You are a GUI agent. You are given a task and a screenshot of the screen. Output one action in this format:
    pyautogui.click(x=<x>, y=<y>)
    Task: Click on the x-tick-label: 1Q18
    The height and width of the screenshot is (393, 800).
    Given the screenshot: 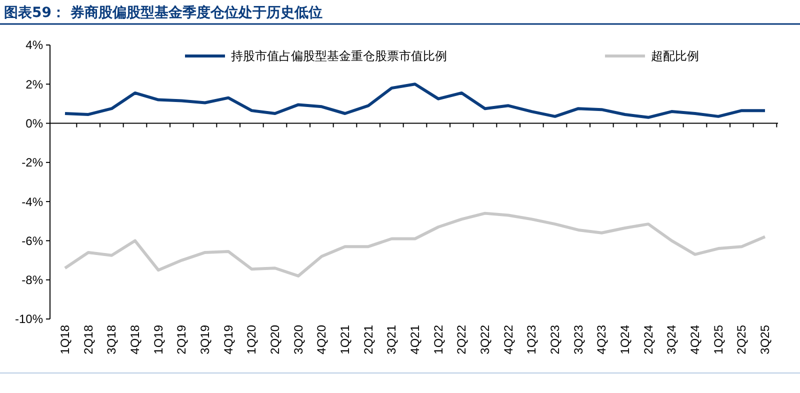 What is the action you would take?
    pyautogui.click(x=65, y=339)
    